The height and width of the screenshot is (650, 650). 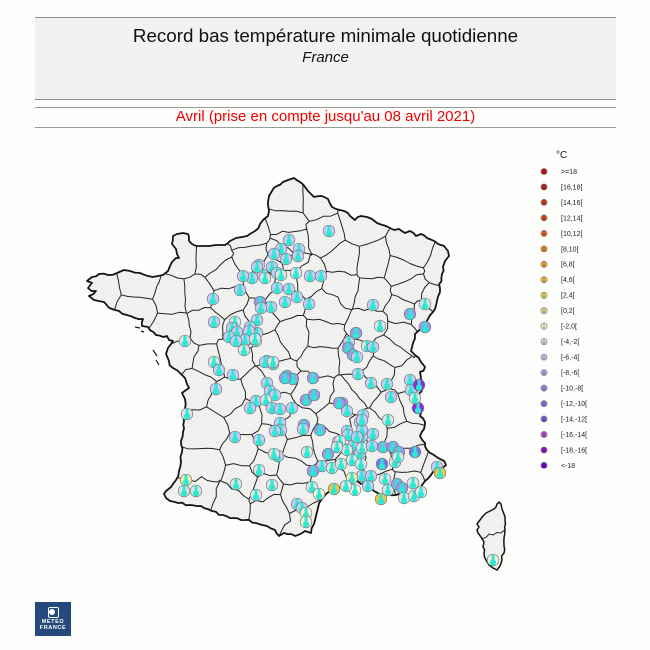 I want to click on svg-text: [6,8[, so click(x=568, y=265).